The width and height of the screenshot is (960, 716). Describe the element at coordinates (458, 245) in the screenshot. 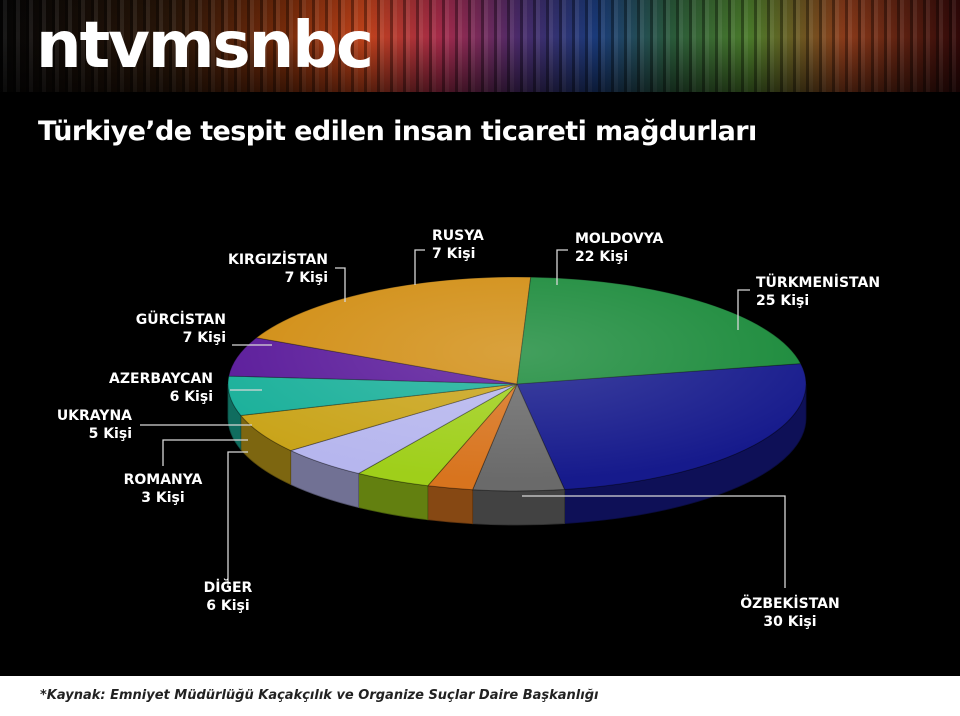

I see `slice-label: RUSYA 7 Kişi` at that location.